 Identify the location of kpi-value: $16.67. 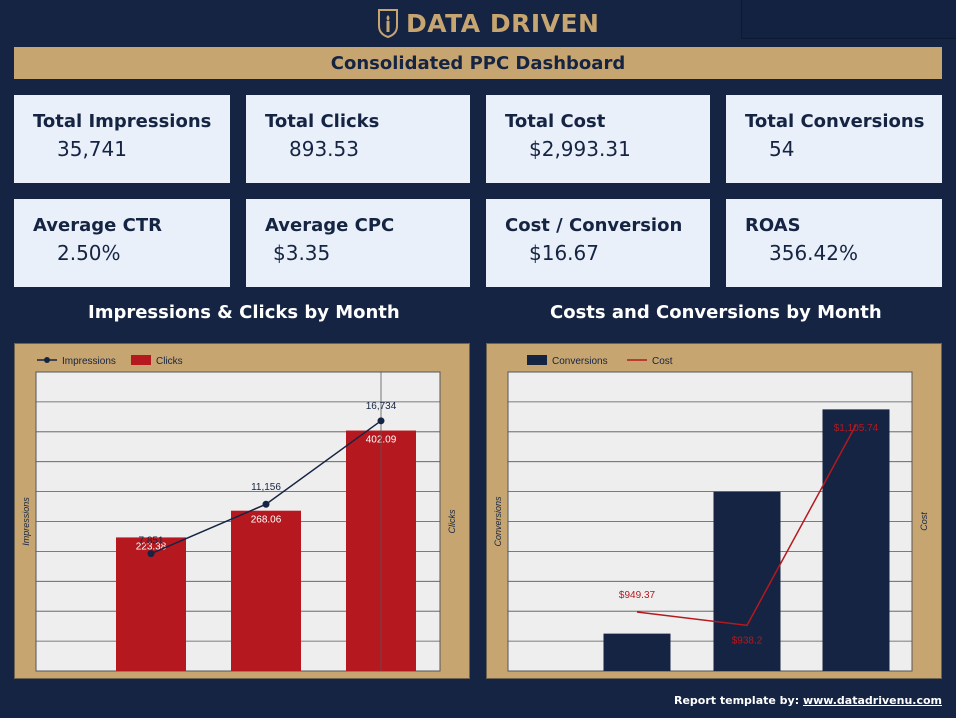
(564, 253).